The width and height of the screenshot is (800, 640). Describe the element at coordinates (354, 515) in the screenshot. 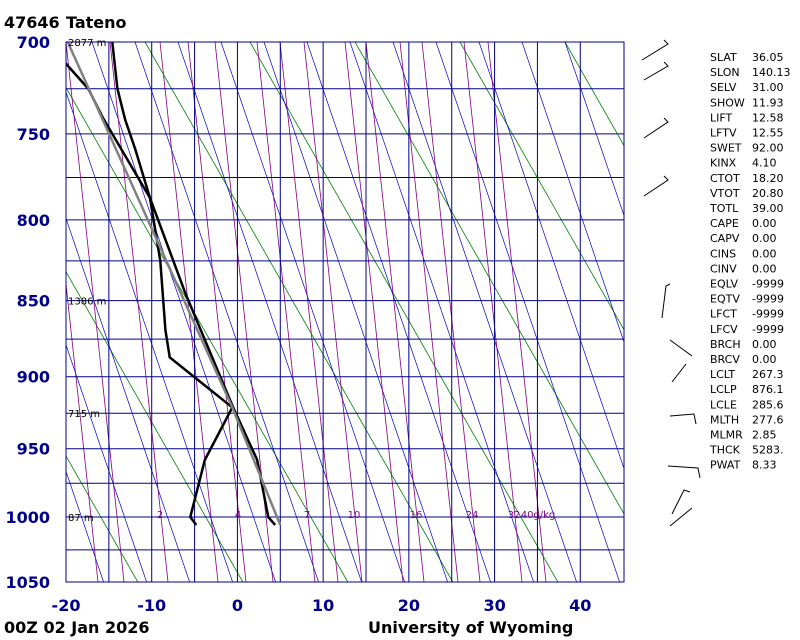

I see `mixing-ratio-label: 10` at that location.